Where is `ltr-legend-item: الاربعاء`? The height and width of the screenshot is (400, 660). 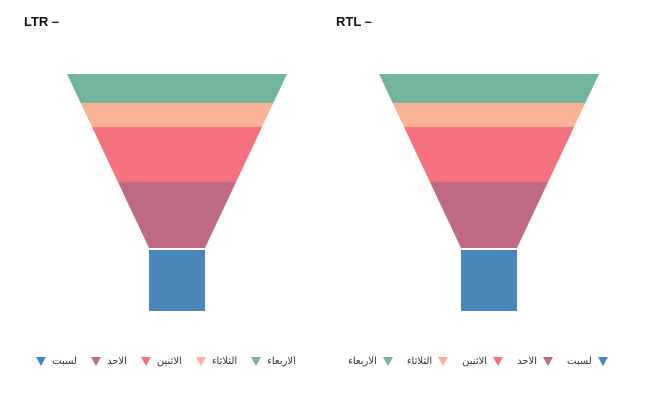
ltr-legend-item: الاربعاء is located at coordinates (273, 361).